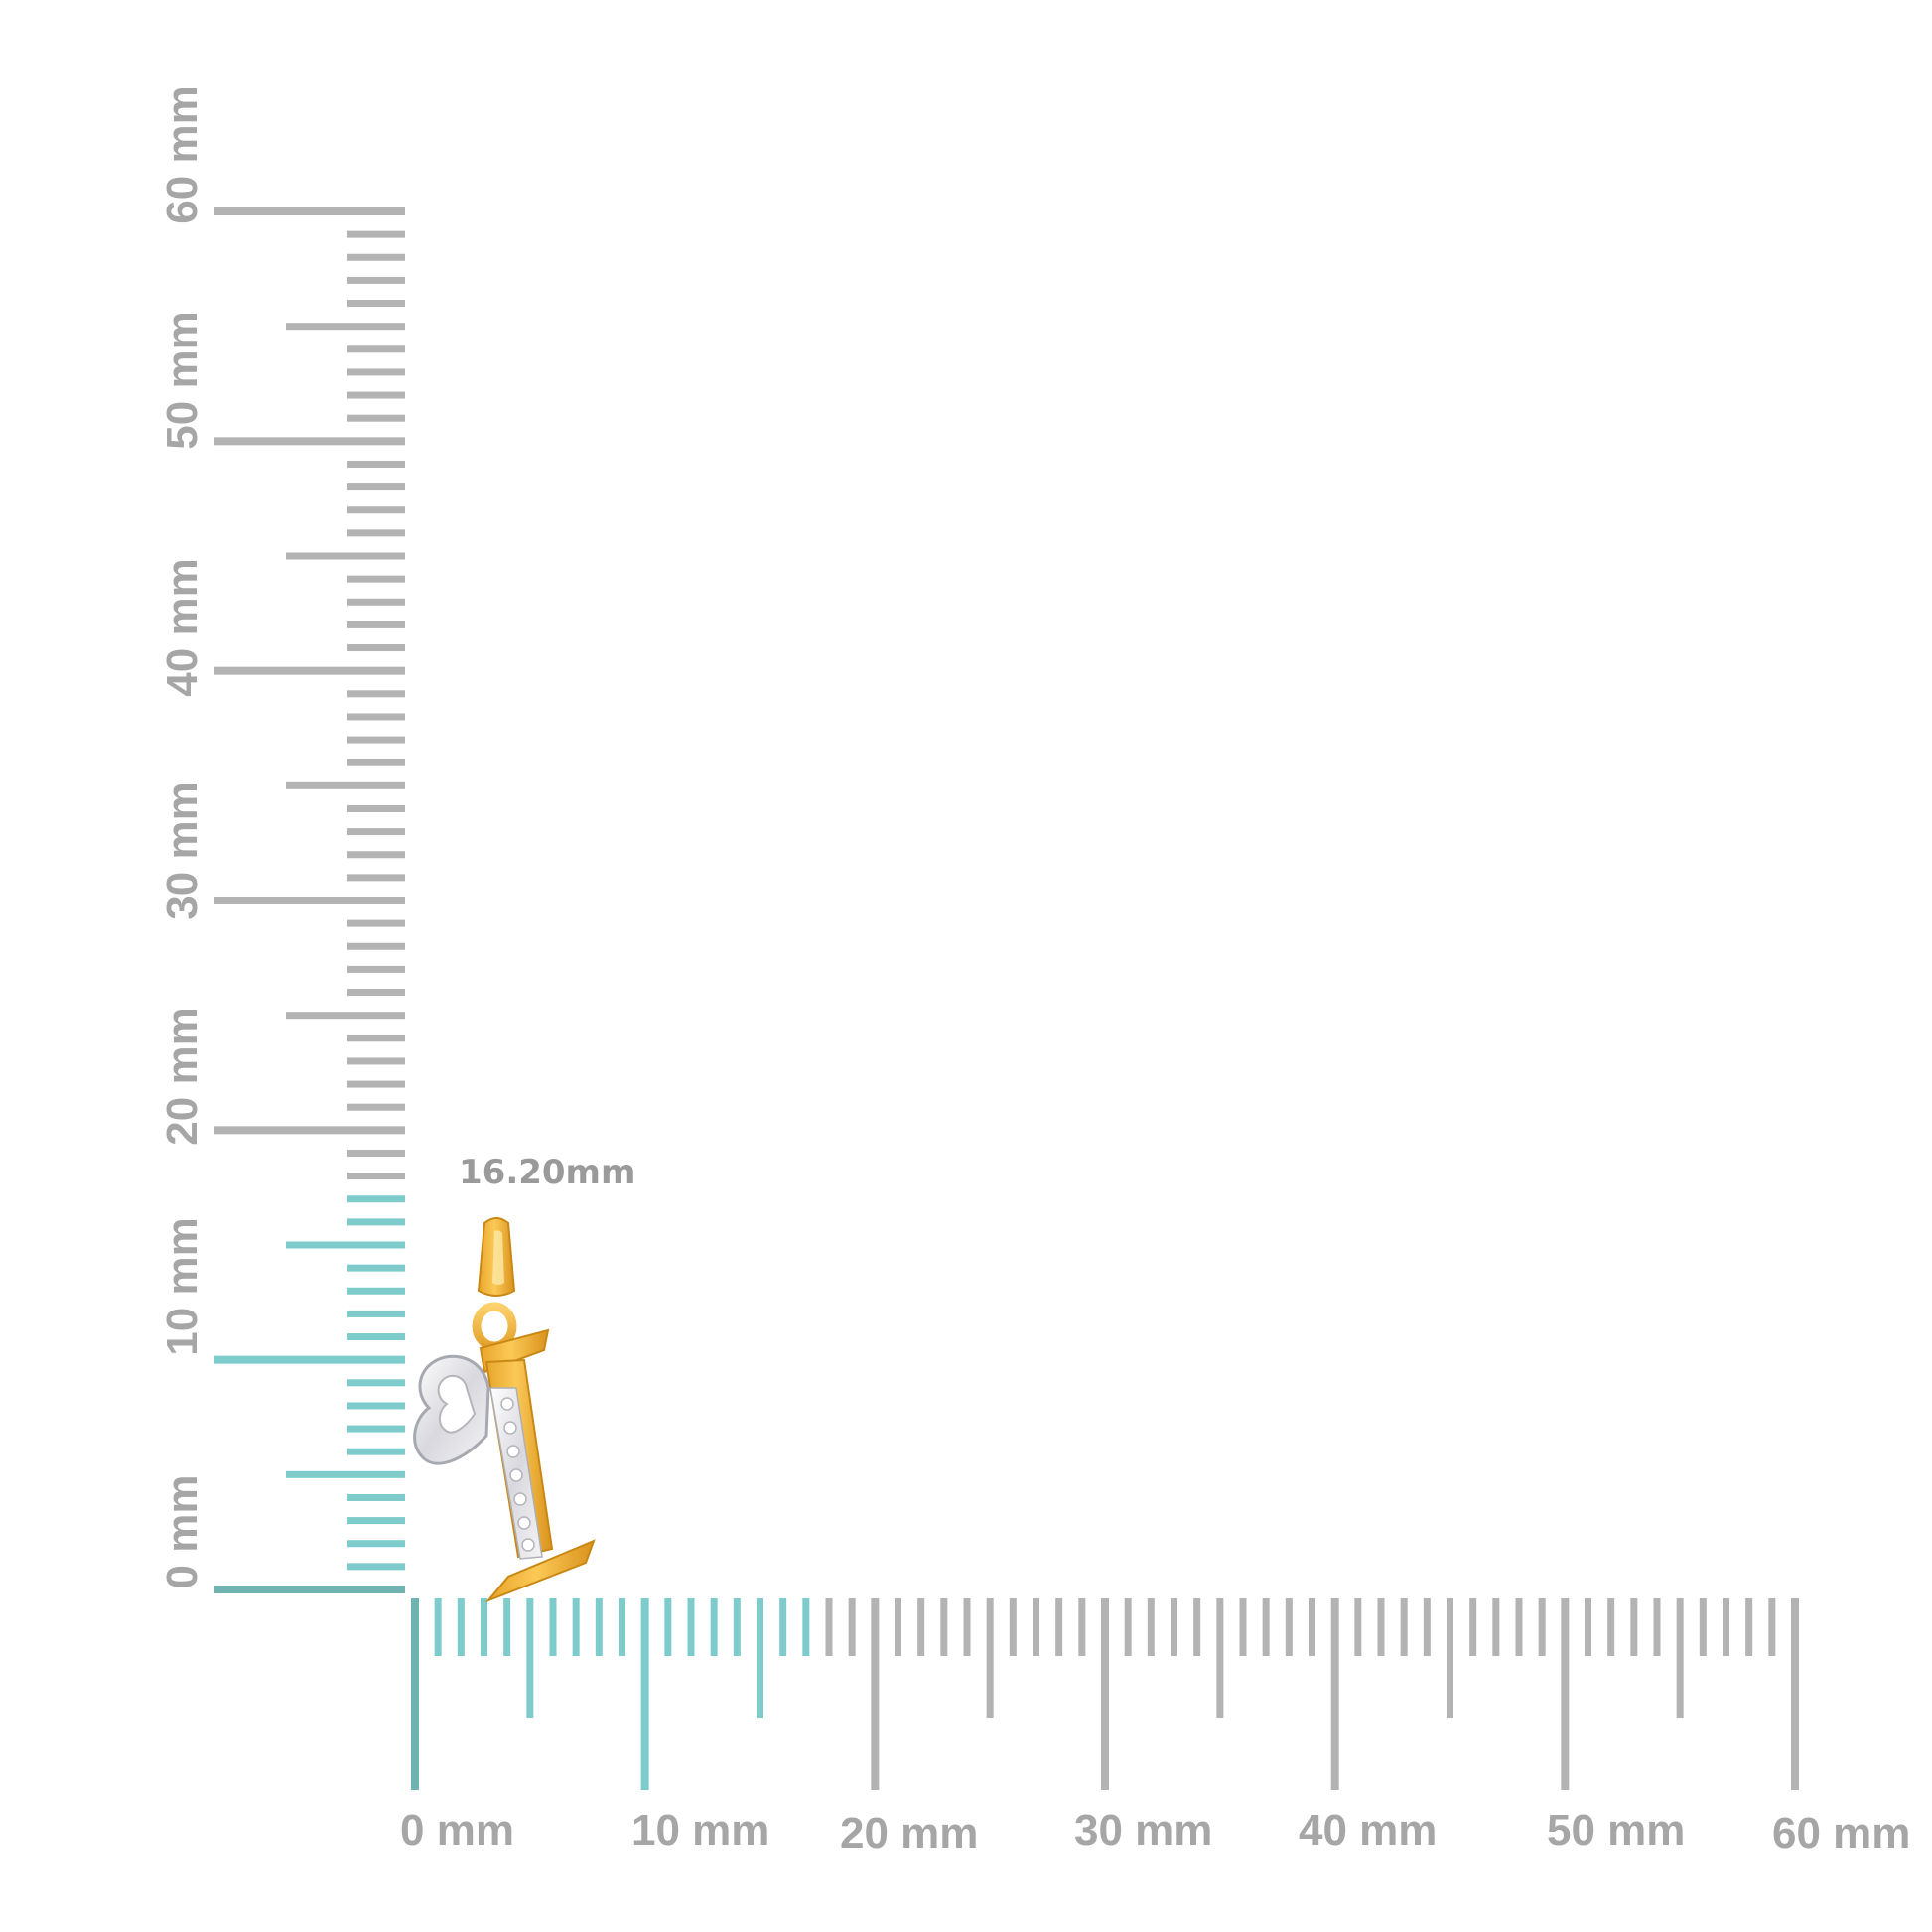 The height and width of the screenshot is (1932, 1932). What do you see at coordinates (1381, 1627) in the screenshot?
I see `horizontal-tick-42mm` at bounding box center [1381, 1627].